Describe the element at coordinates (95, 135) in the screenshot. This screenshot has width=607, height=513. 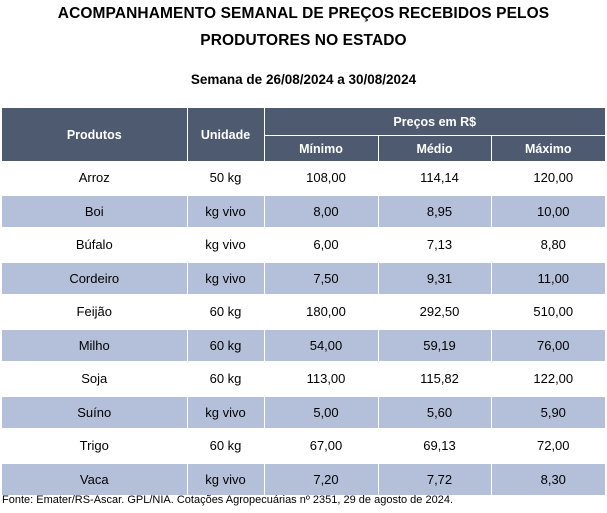
I see `header-products: Produtos` at that location.